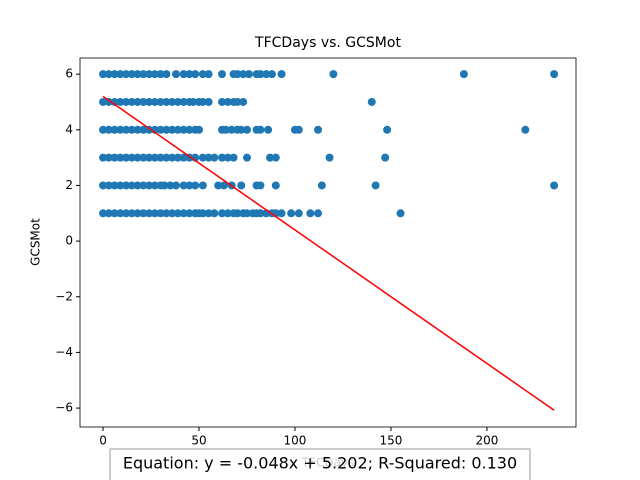  Describe the element at coordinates (64, 408) in the screenshot. I see `y-tick-label: −6` at that location.